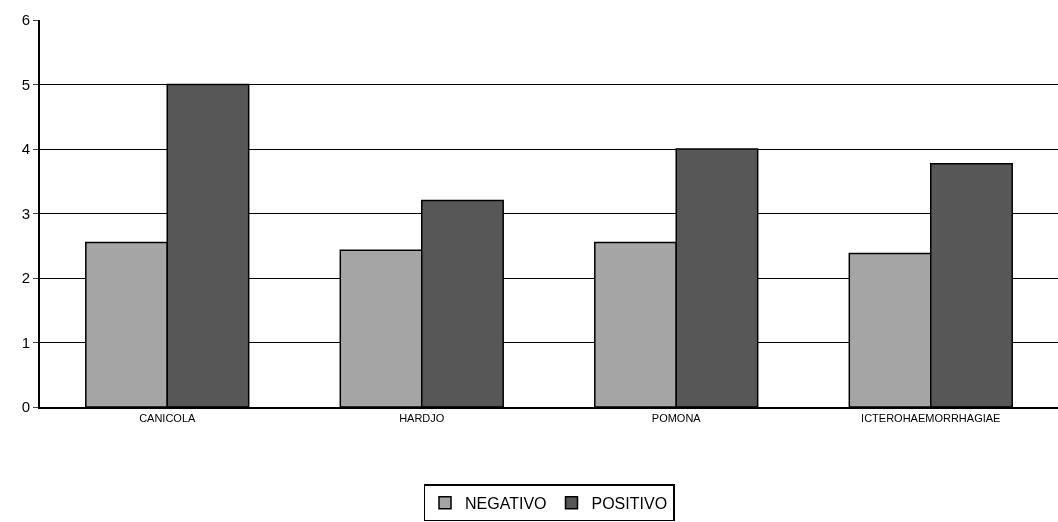 The image size is (1058, 522). I want to click on x-tick-label: CANICOLA, so click(168, 418).